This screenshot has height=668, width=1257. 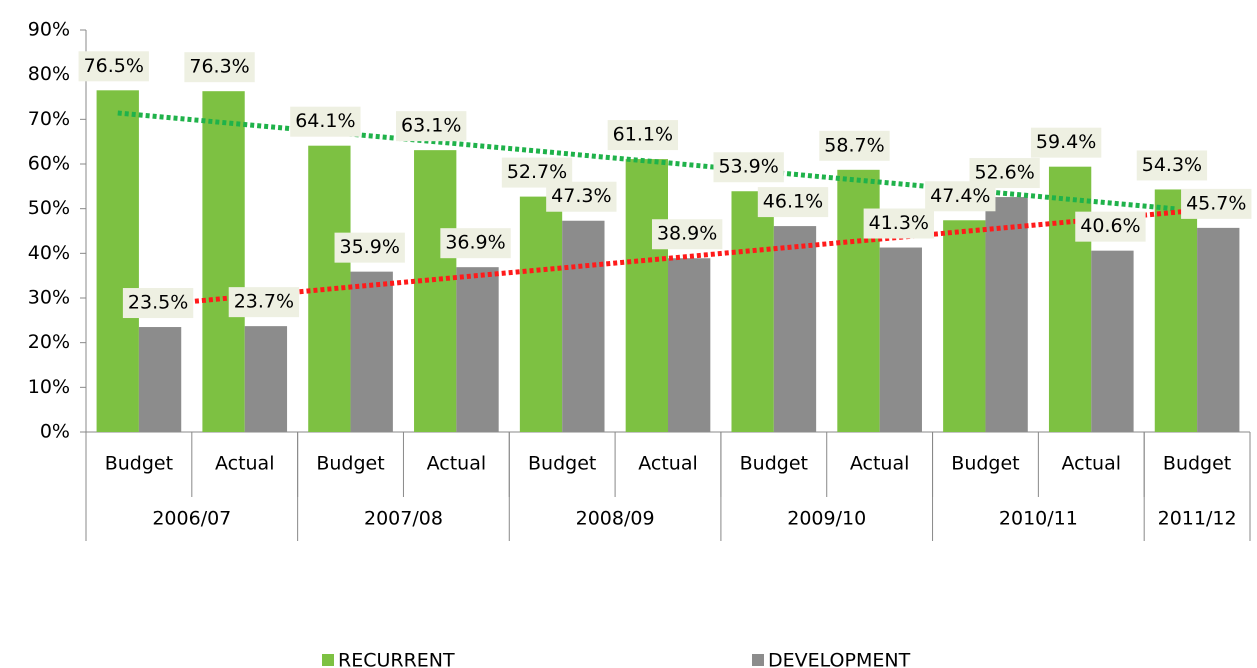 I want to click on data-label: 45.7%, so click(x=1216, y=203).